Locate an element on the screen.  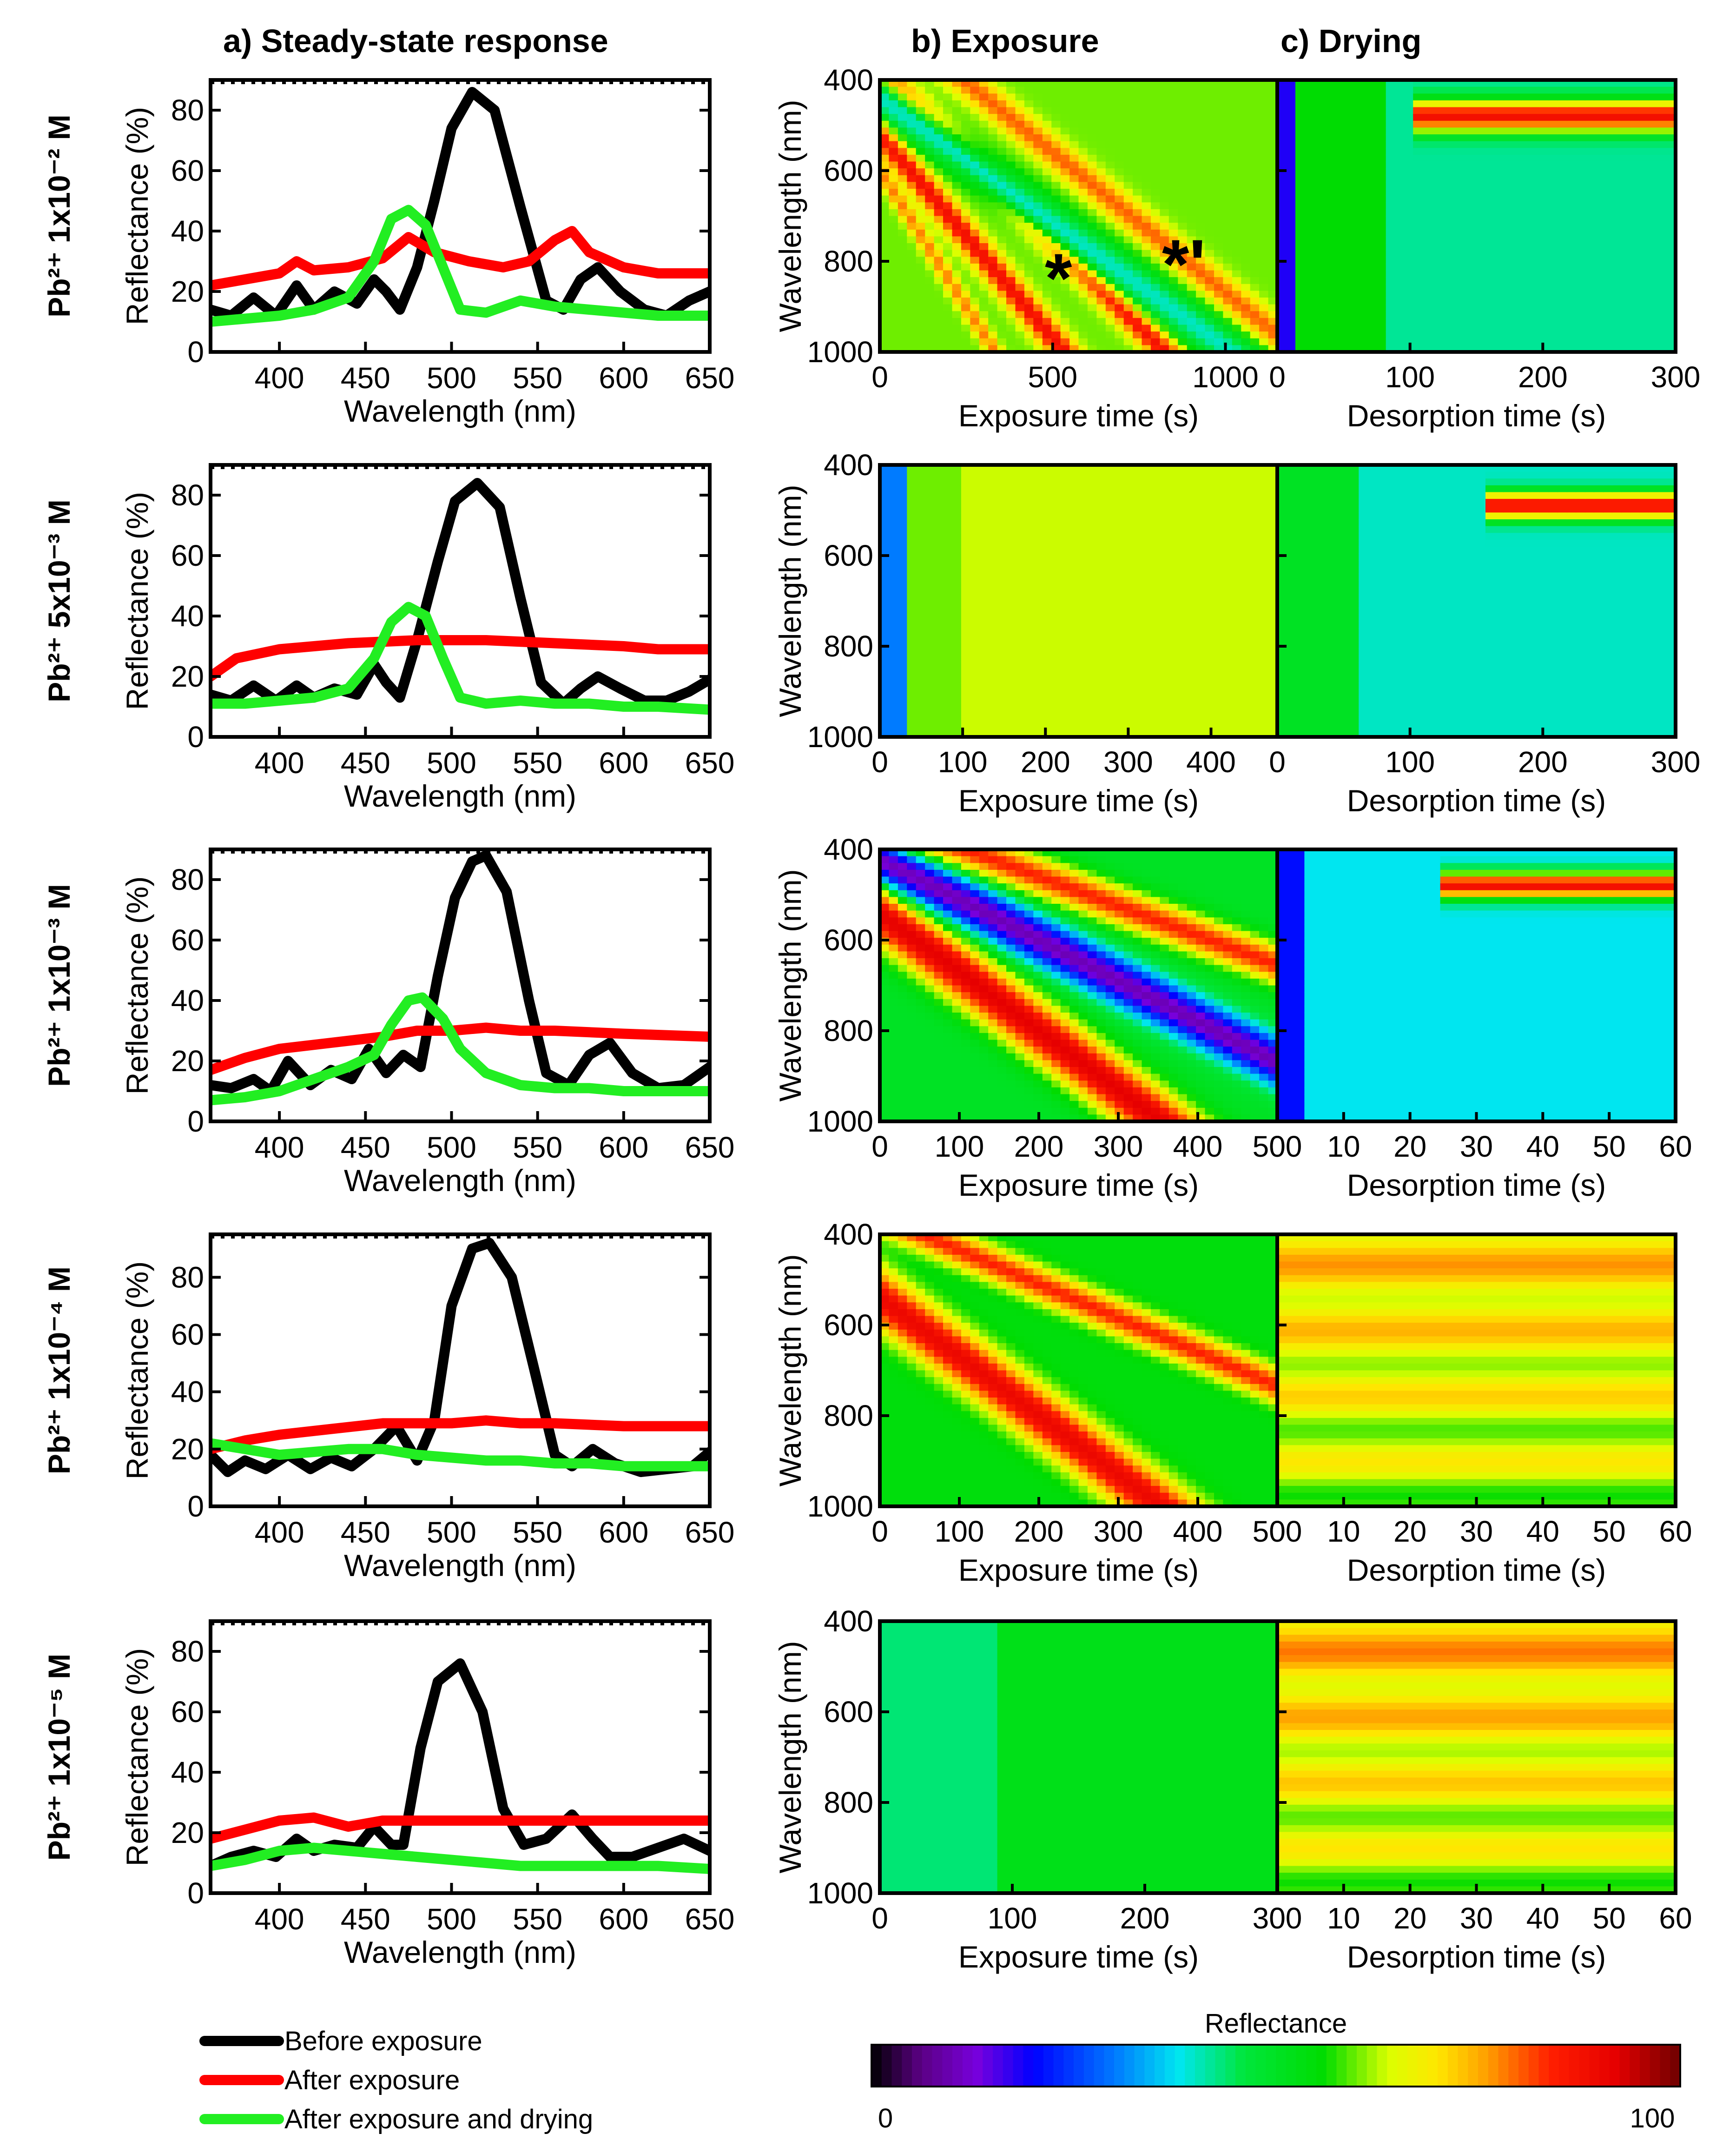
y-tick-label: 40 is located at coordinates (187, 1772).